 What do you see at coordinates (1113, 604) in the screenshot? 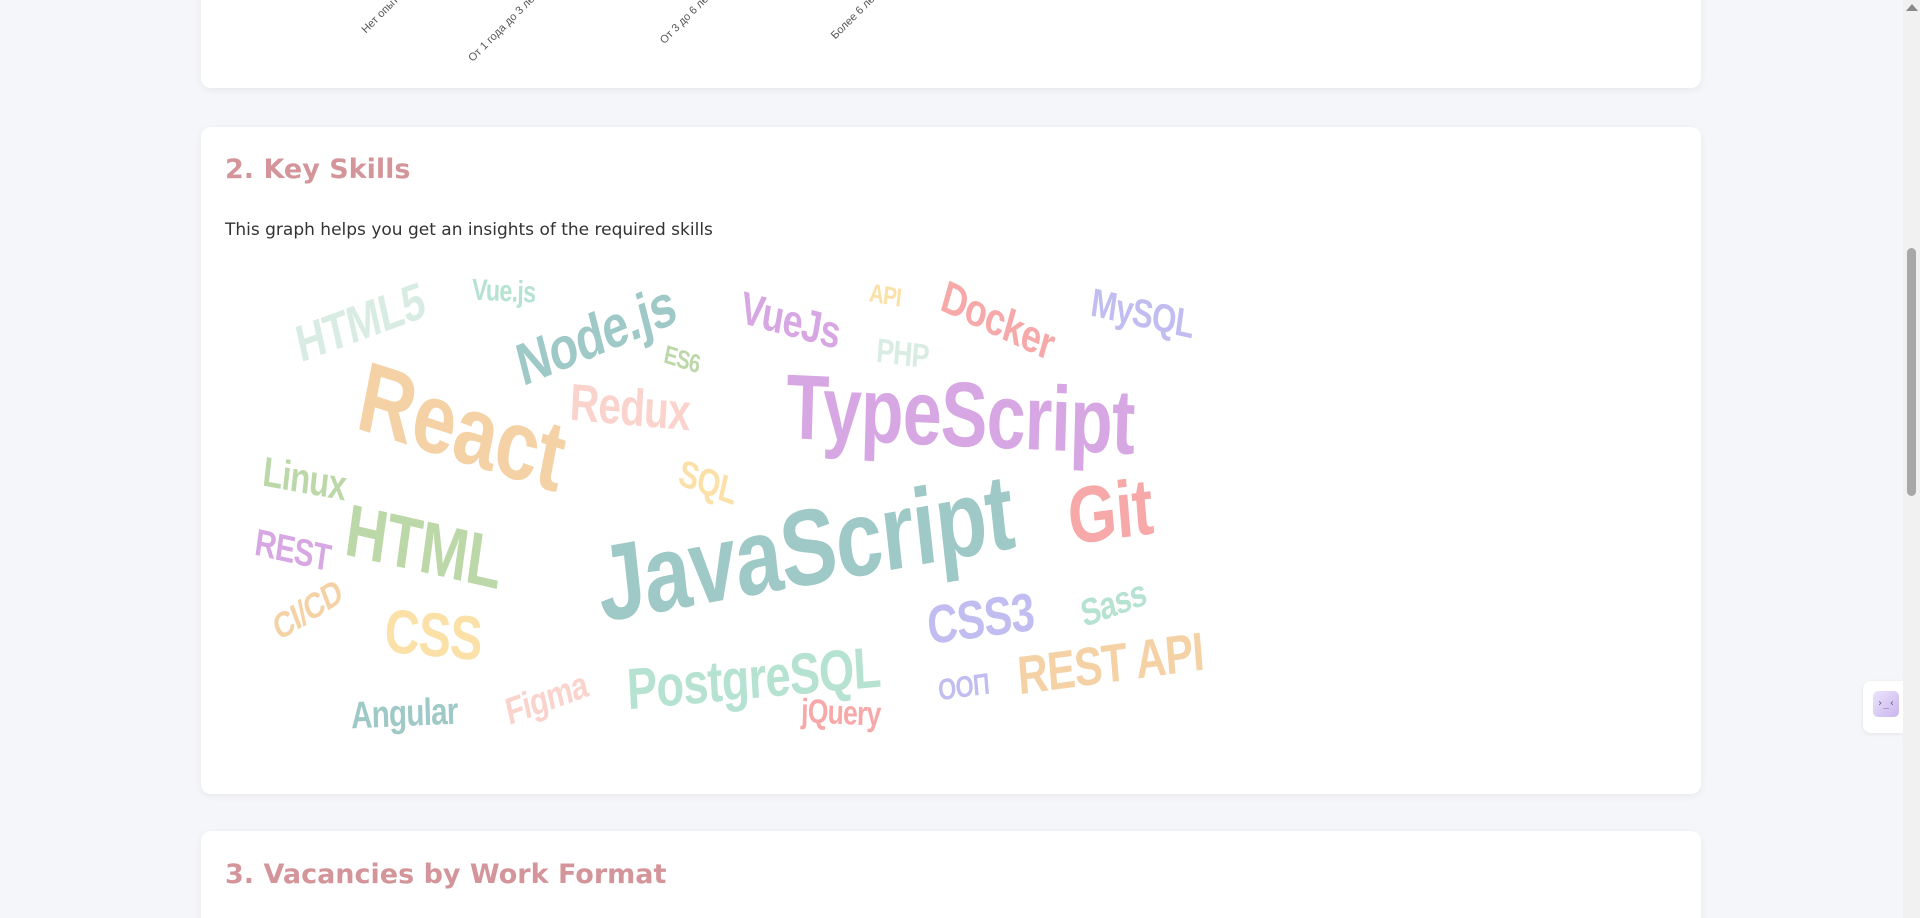
I see `word-sass: Sass` at bounding box center [1113, 604].